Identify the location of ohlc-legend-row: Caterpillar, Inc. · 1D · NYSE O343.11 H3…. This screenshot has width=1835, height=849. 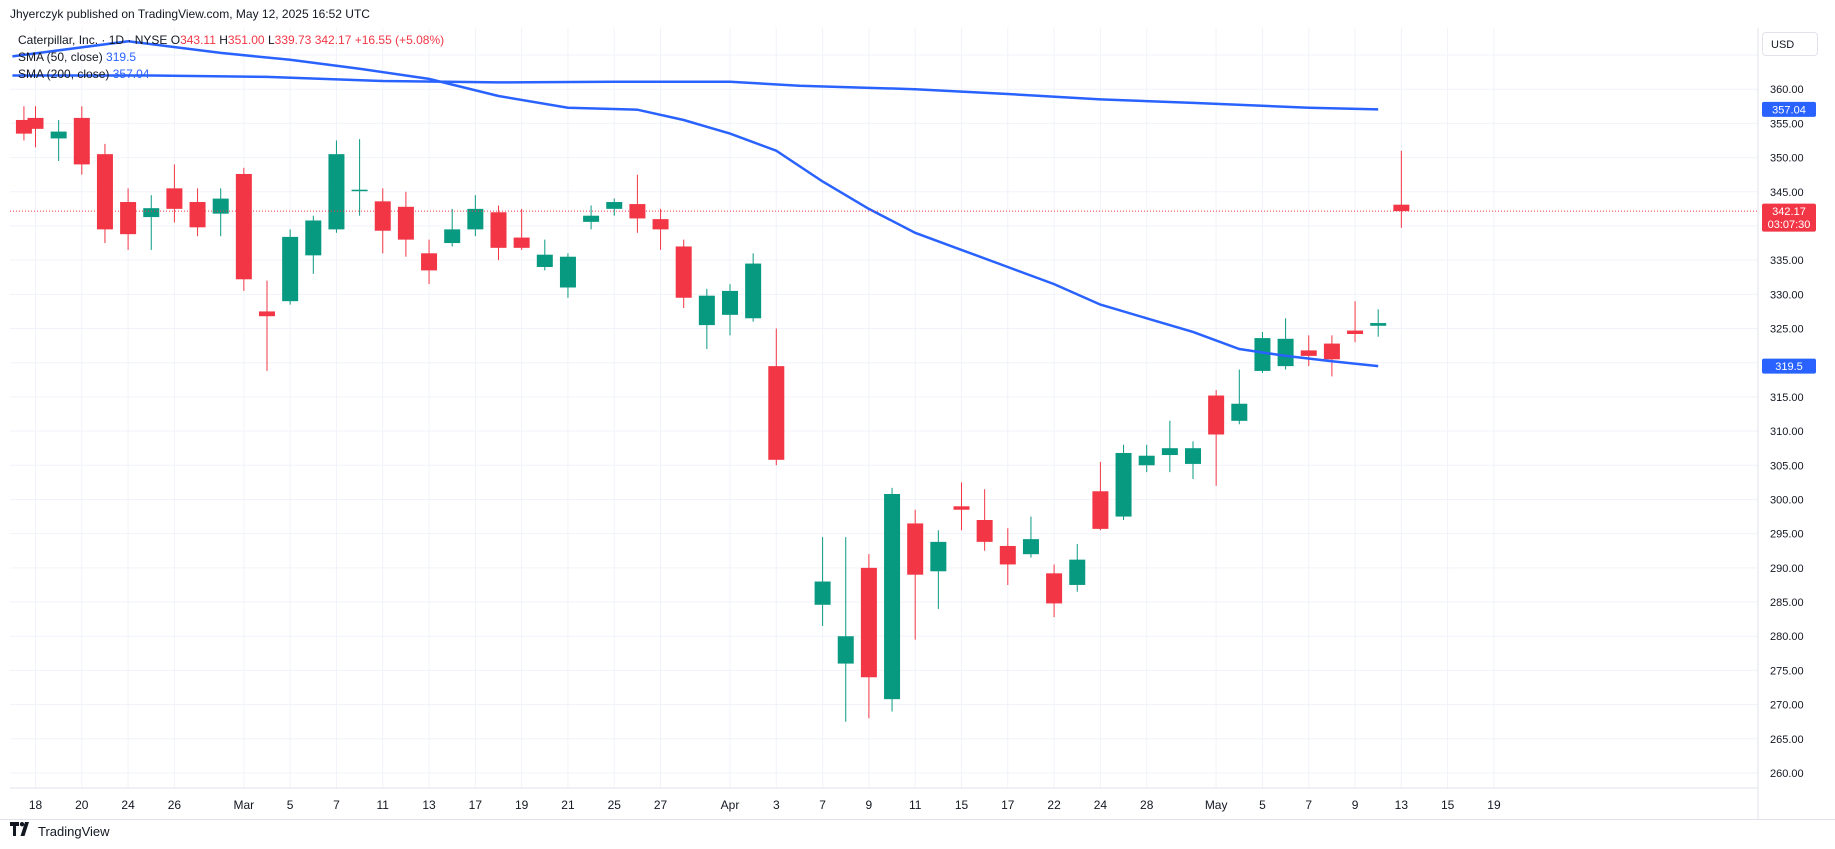
(231, 40).